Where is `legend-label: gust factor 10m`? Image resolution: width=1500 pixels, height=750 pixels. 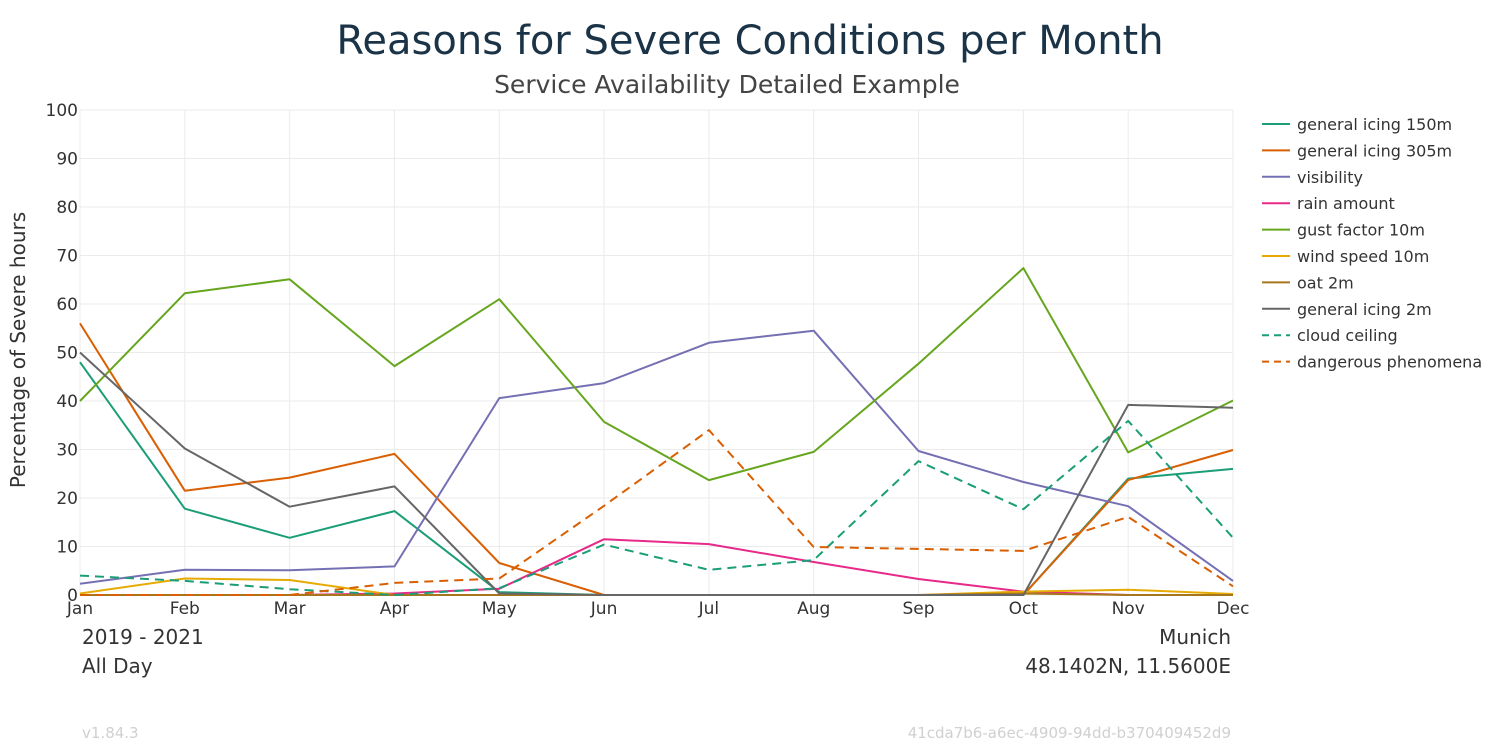
legend-label: gust factor 10m is located at coordinates (1361, 230).